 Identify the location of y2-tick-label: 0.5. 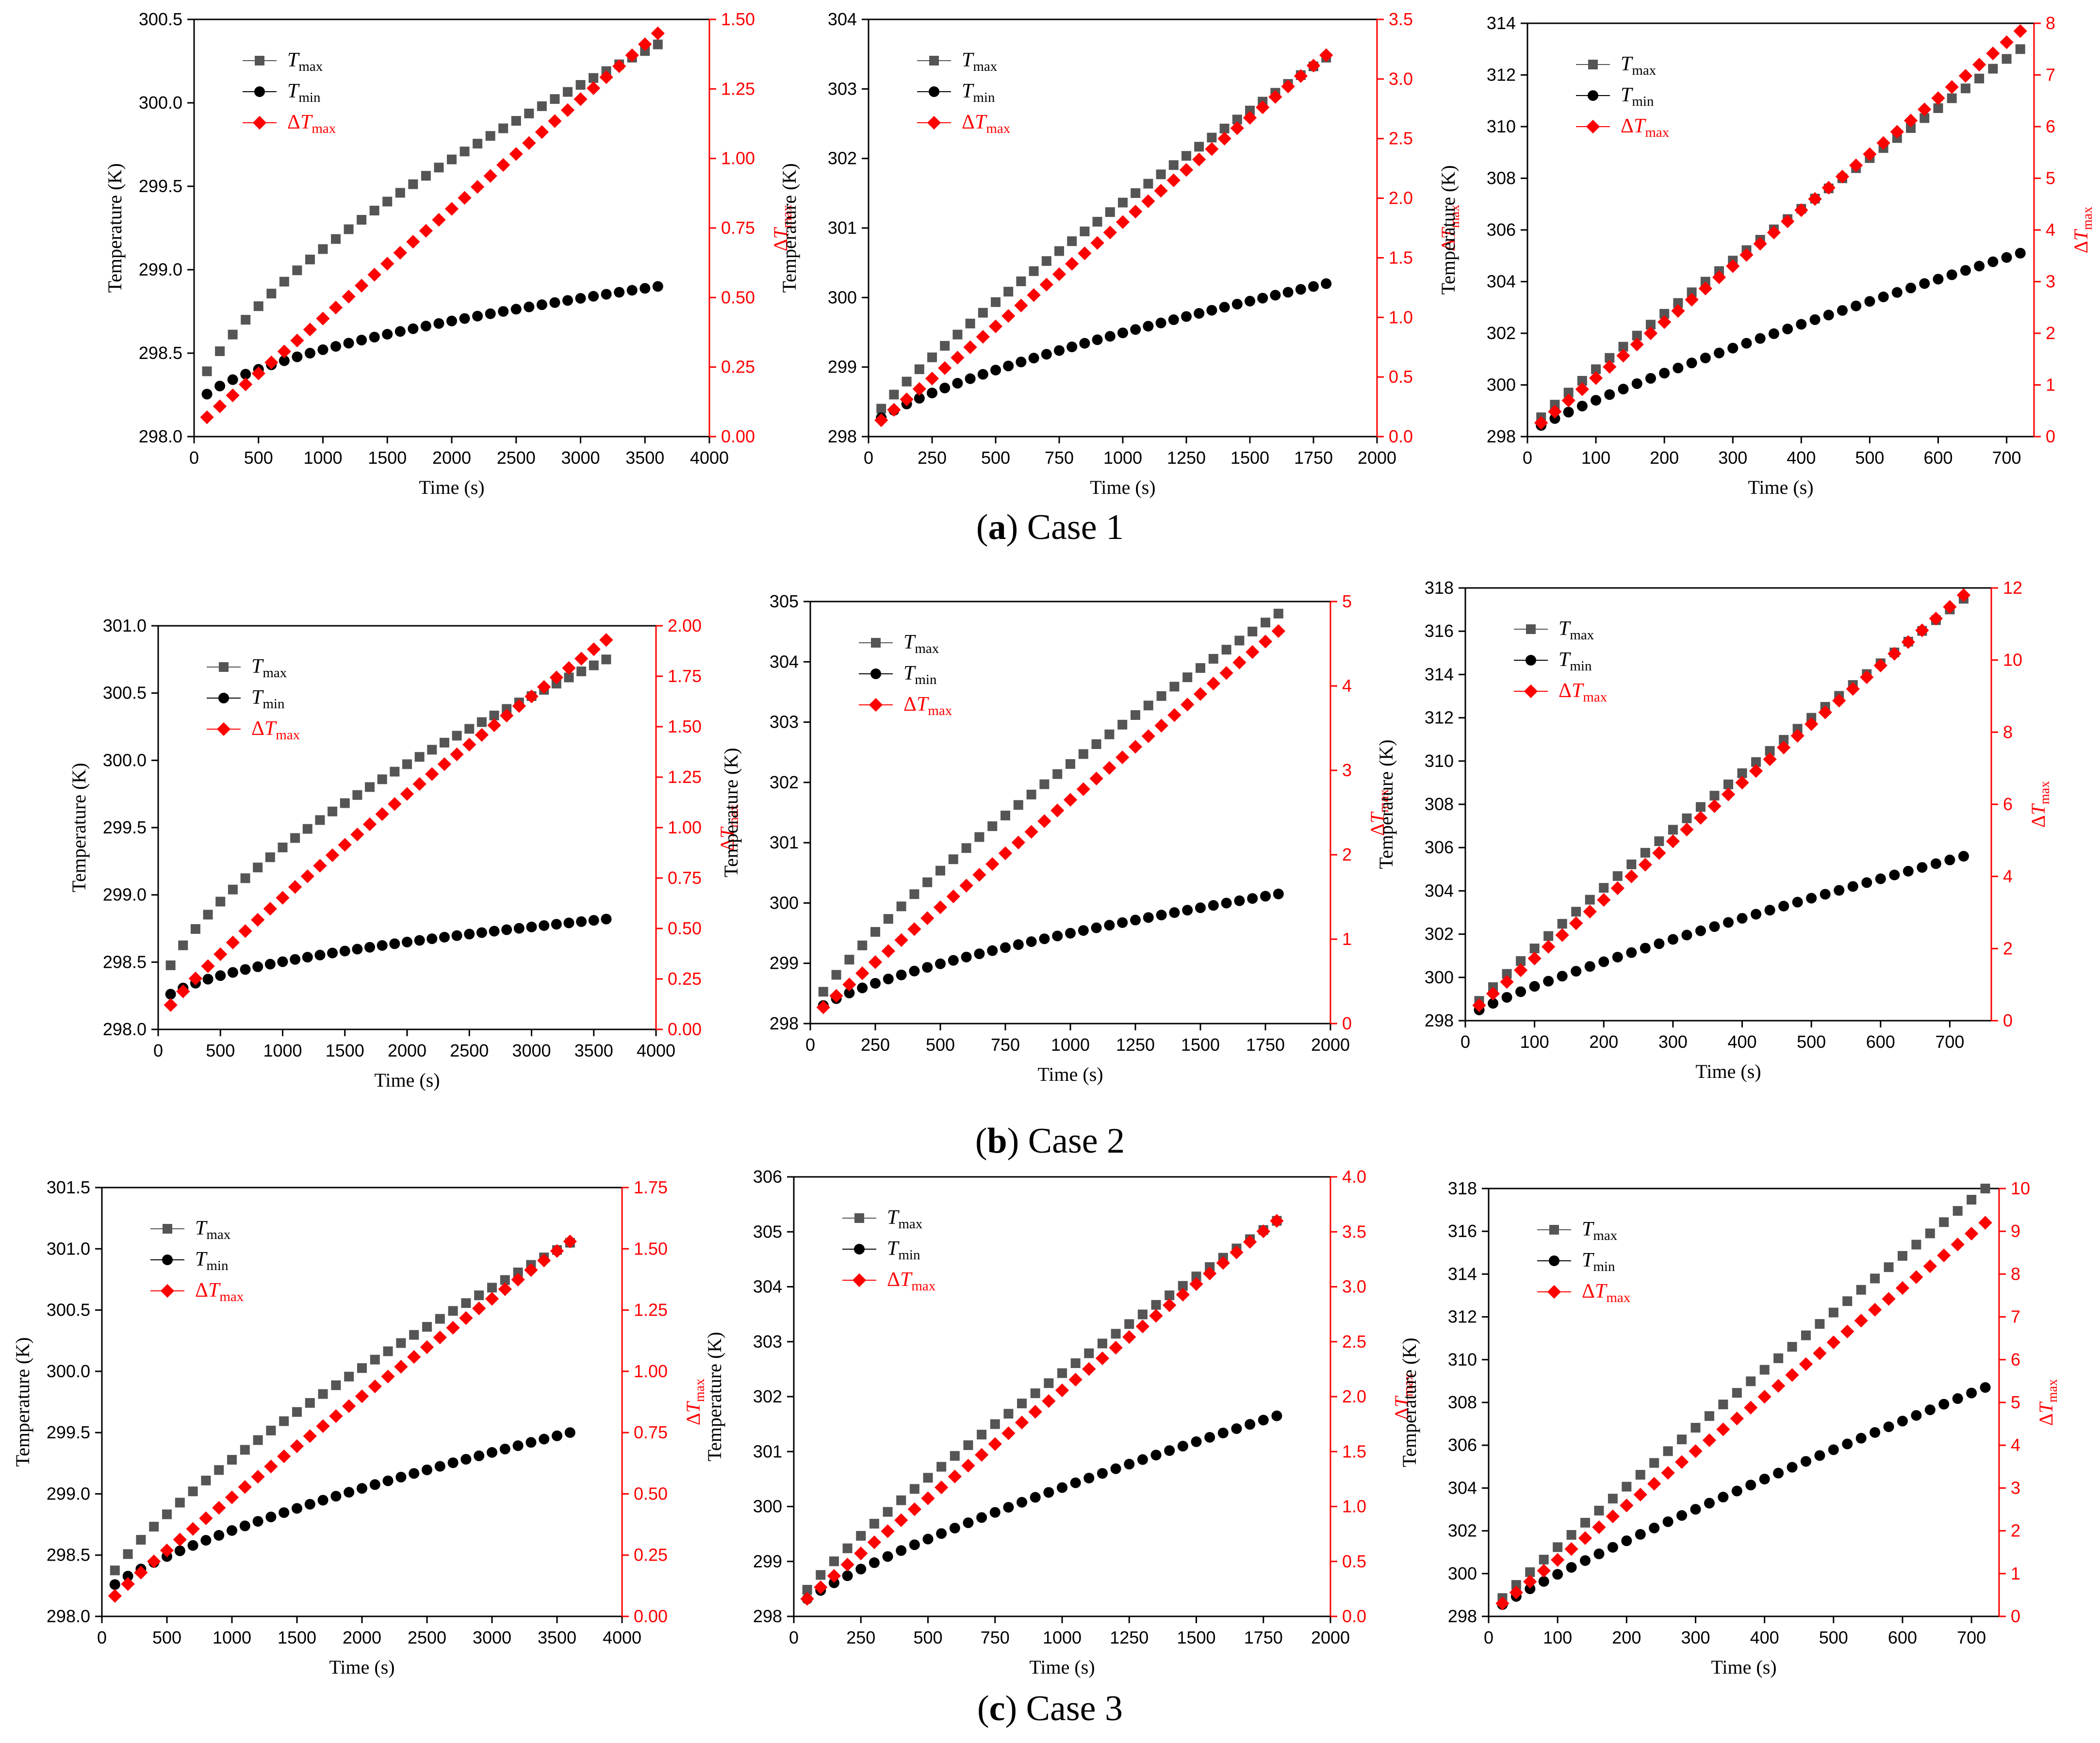
(1401, 377).